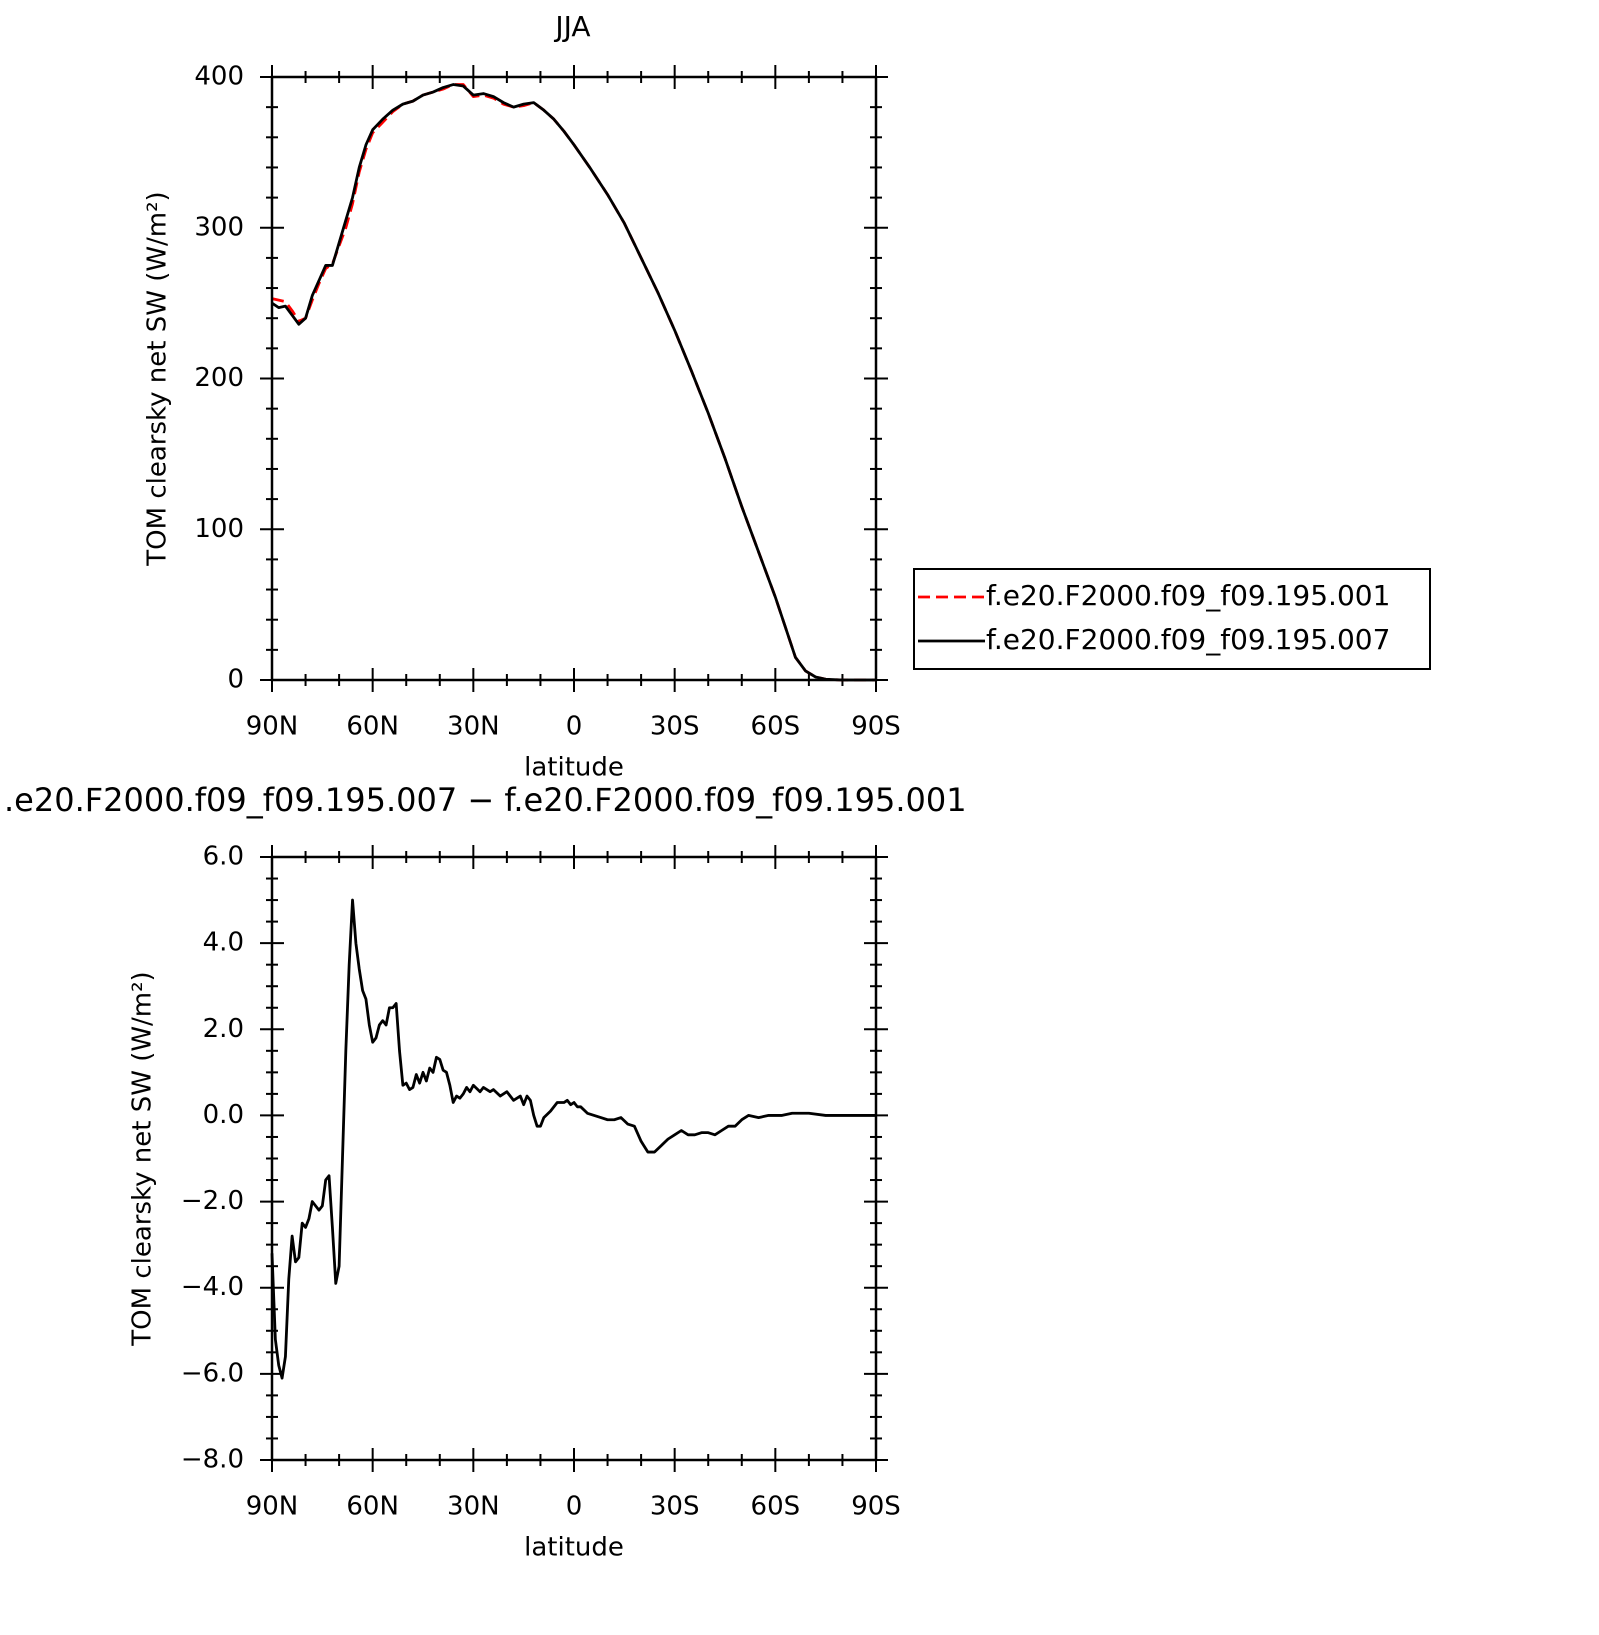 The height and width of the screenshot is (1635, 1599). Describe the element at coordinates (219, 77) in the screenshot. I see `y-tick-label: 400` at that location.